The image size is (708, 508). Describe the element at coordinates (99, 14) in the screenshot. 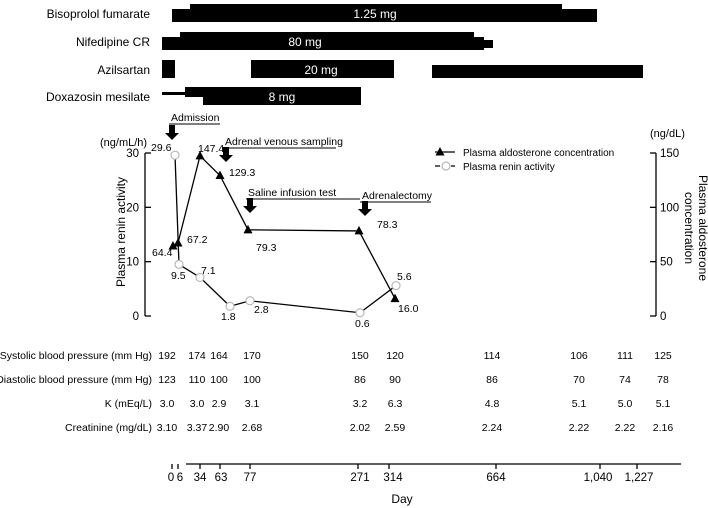

I see `drug-name-label: Bisoprolol fumarate` at that location.